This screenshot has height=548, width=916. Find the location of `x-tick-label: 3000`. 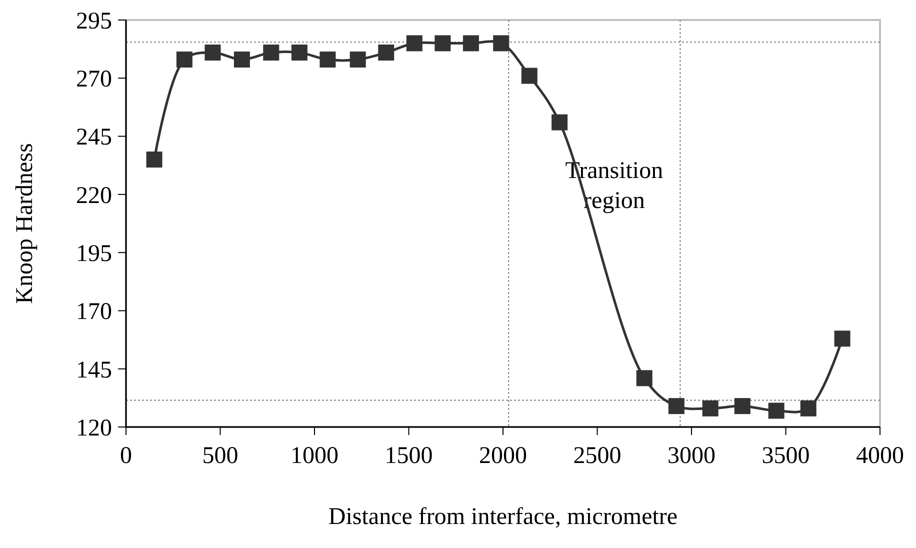

x-tick-label: 3000 is located at coordinates (692, 456).